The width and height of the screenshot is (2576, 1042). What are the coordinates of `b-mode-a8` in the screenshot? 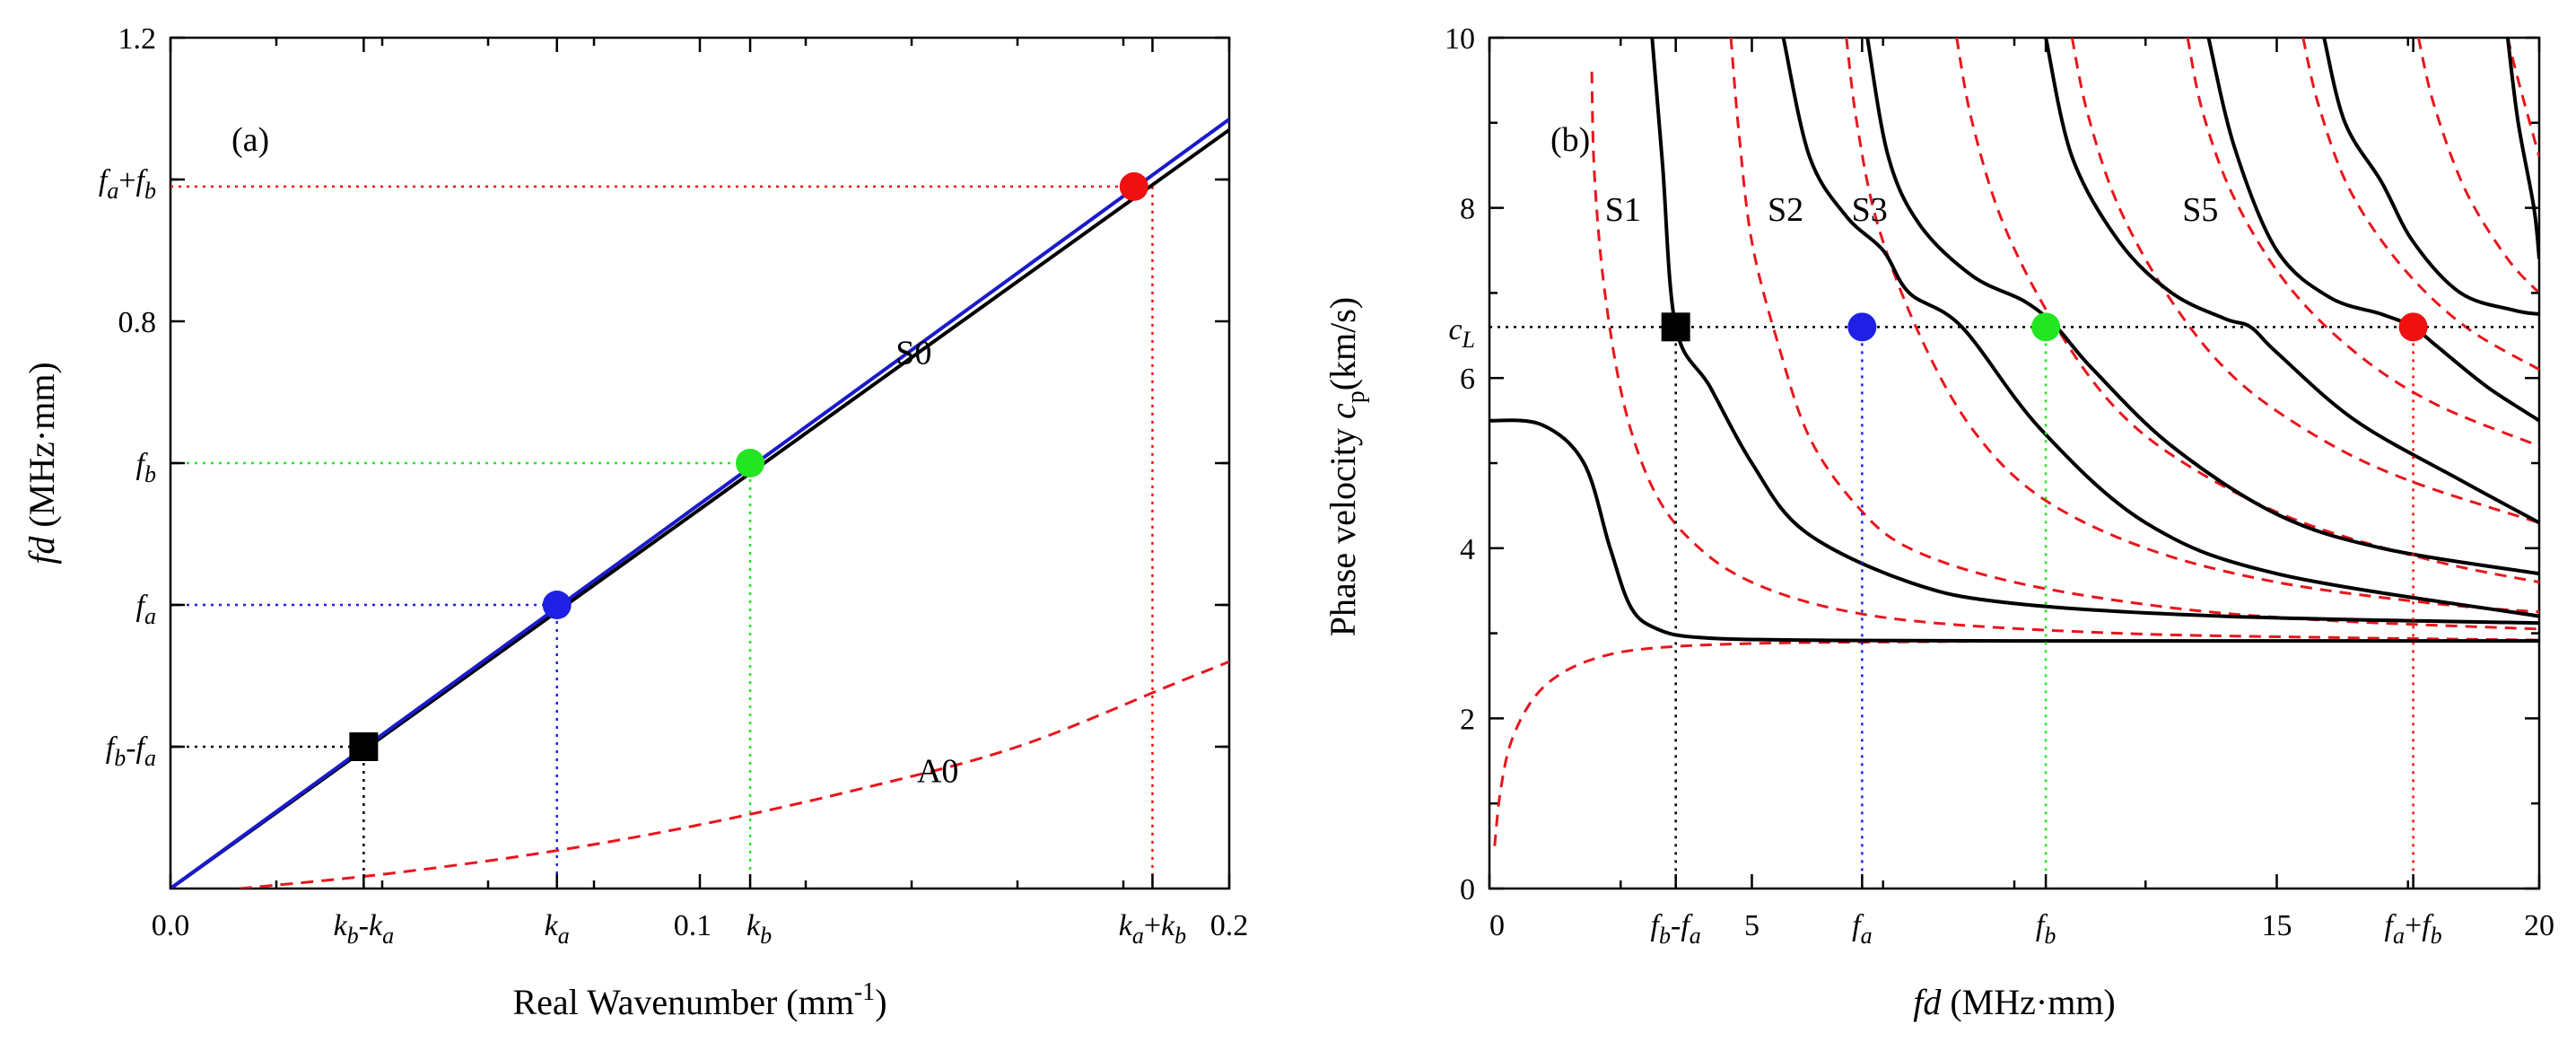 It's located at (2478, 166).